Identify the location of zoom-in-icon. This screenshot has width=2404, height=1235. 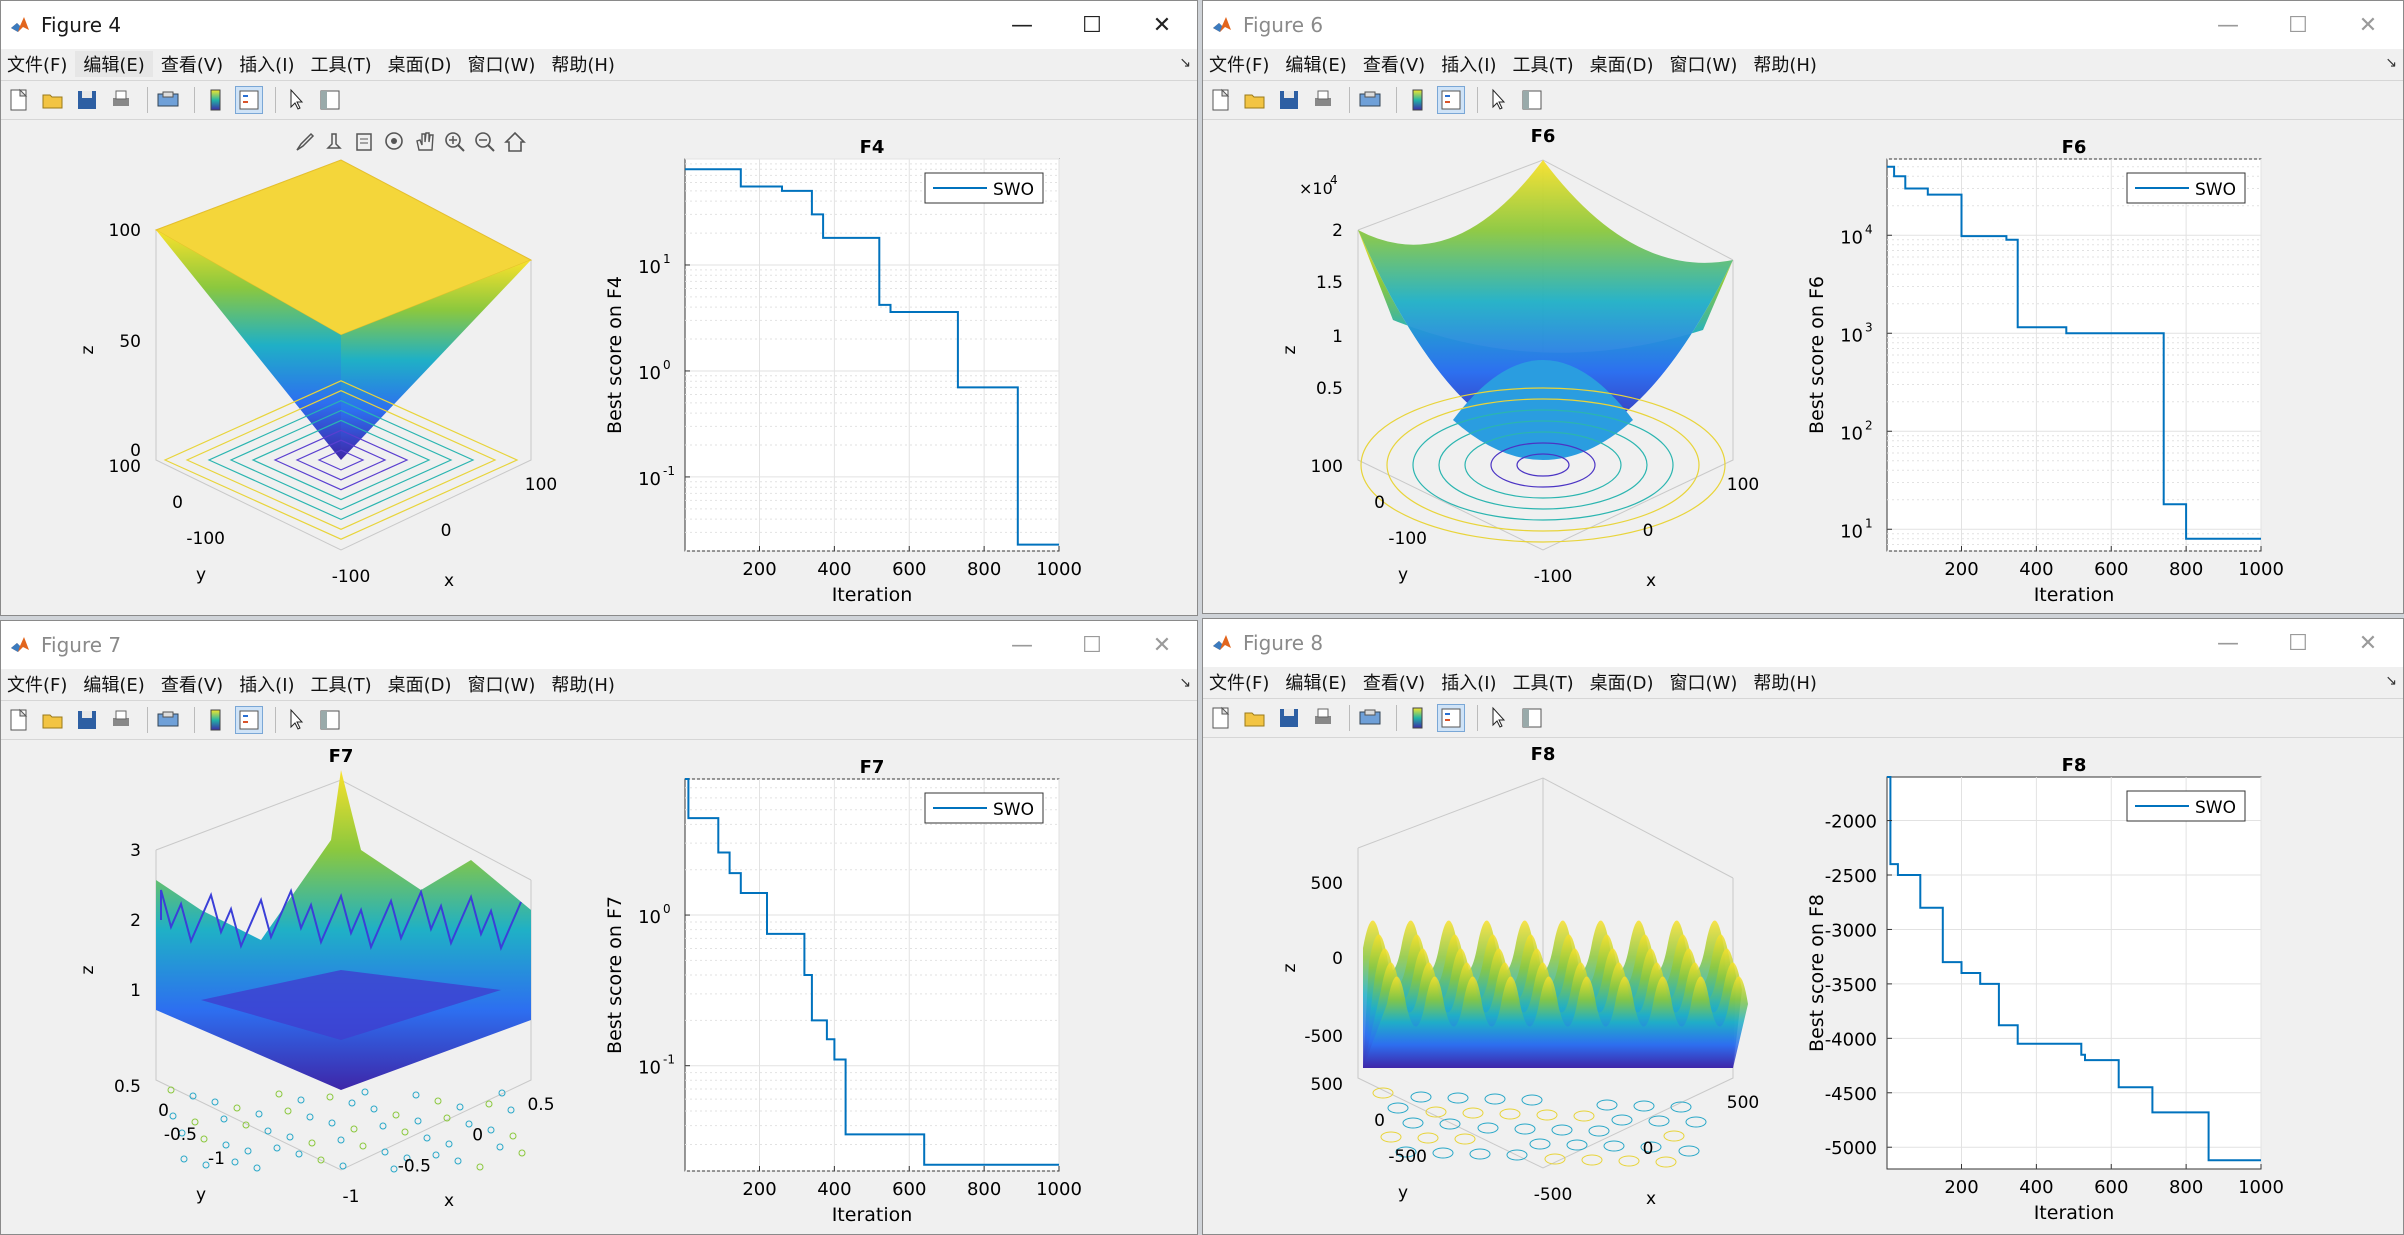
(455, 142).